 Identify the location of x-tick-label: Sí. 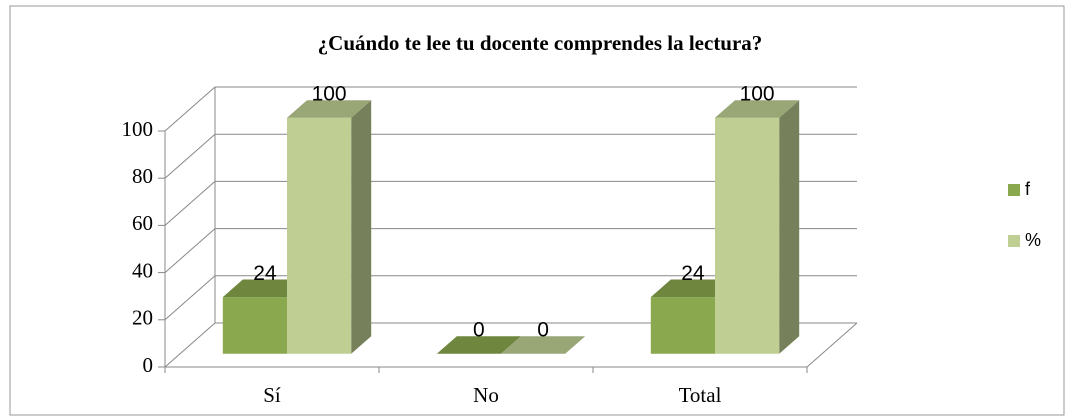
(272, 395).